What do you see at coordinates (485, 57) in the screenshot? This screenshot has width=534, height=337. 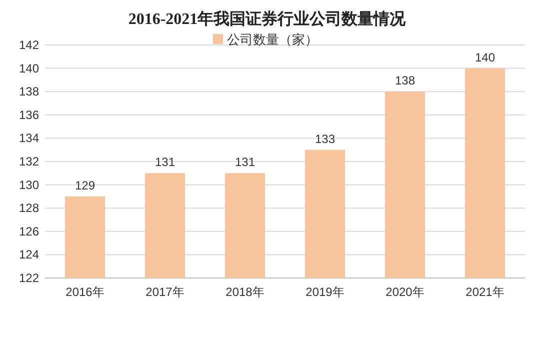 I see `data-label: 140` at bounding box center [485, 57].